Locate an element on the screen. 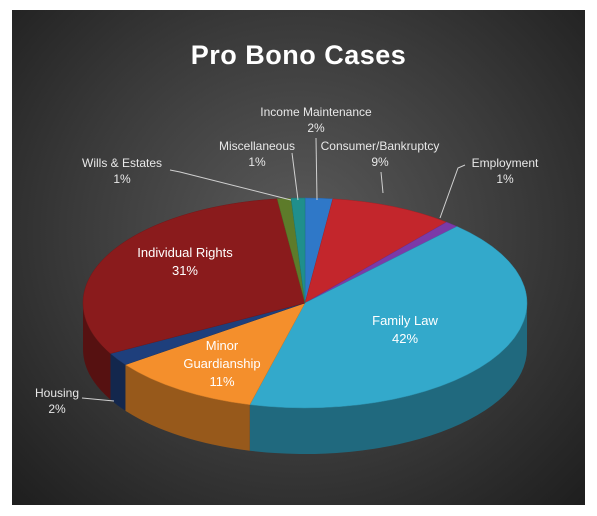 This screenshot has height=516, width=597. label-name: Consumer/Bankruptcy is located at coordinates (380, 146).